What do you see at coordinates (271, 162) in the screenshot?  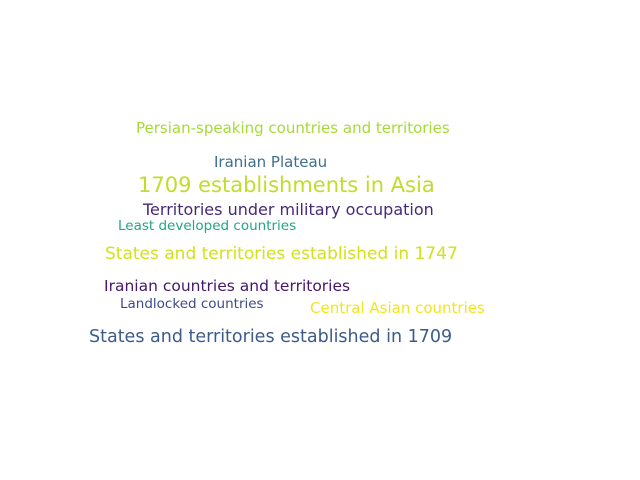 I see `word-iranian-plateau: Iranian Plateau` at bounding box center [271, 162].